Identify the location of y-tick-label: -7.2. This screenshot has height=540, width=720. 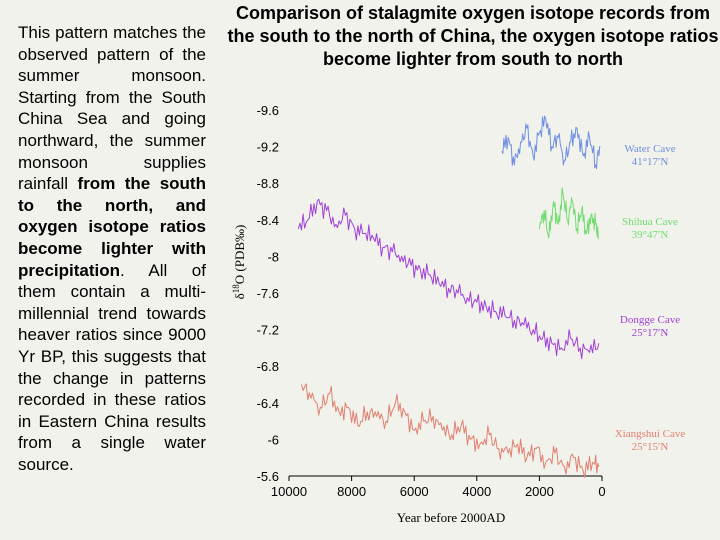
(268, 330).